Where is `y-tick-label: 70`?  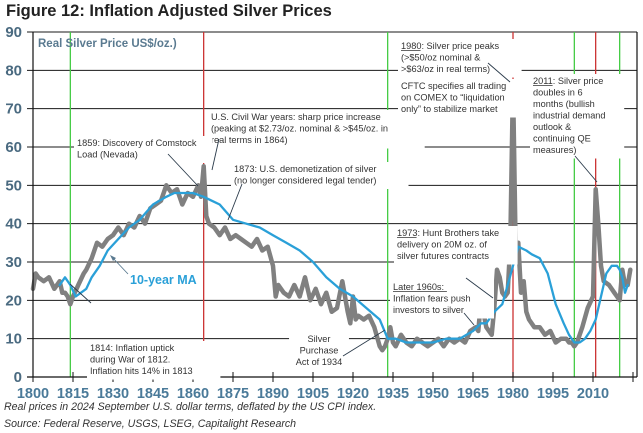 y-tick-label: 70 is located at coordinates (13, 109).